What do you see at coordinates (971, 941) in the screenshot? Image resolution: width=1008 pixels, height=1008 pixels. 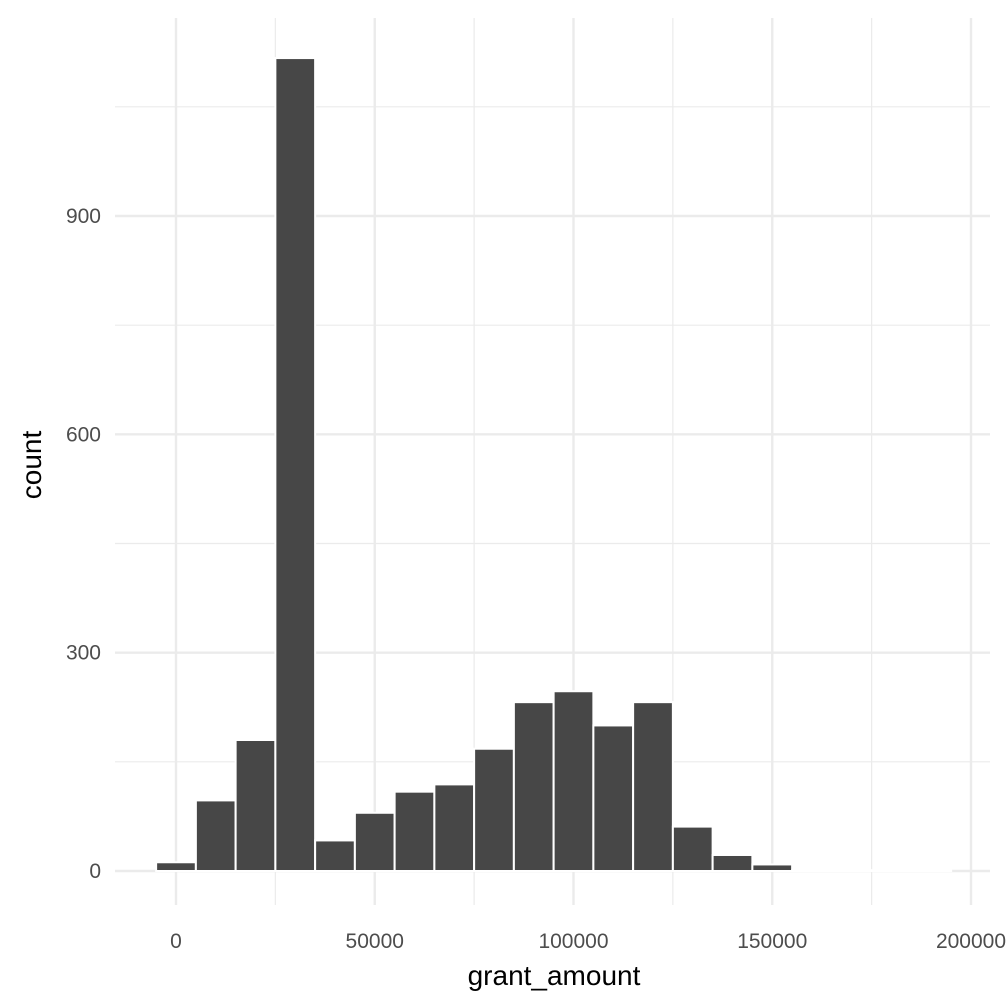 I see `x-tick-label: 200000` at bounding box center [971, 941].